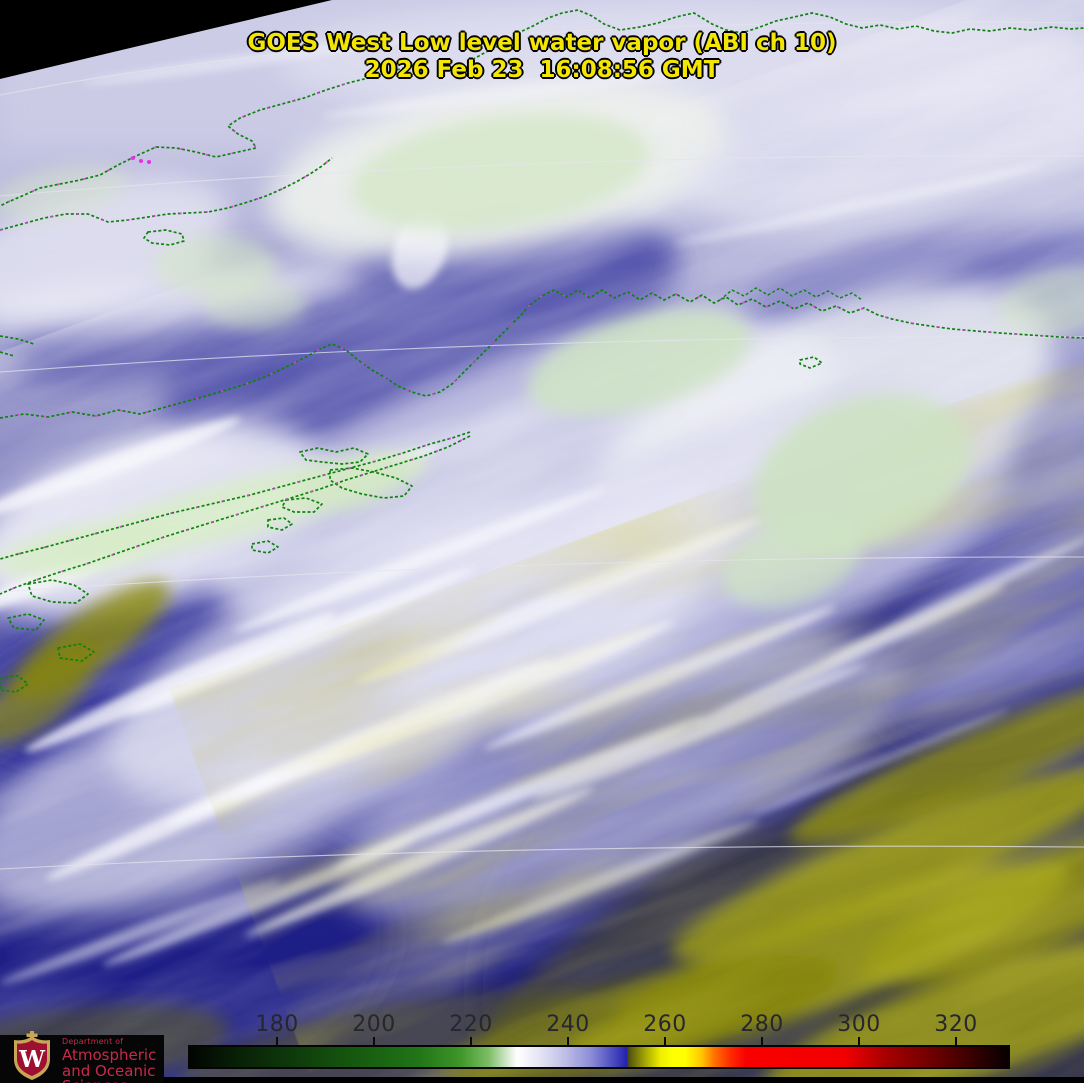 Image resolution: width=1084 pixels, height=1083 pixels. Describe the element at coordinates (277, 1024) in the screenshot. I see `colorbar-tick-label: 180` at that location.